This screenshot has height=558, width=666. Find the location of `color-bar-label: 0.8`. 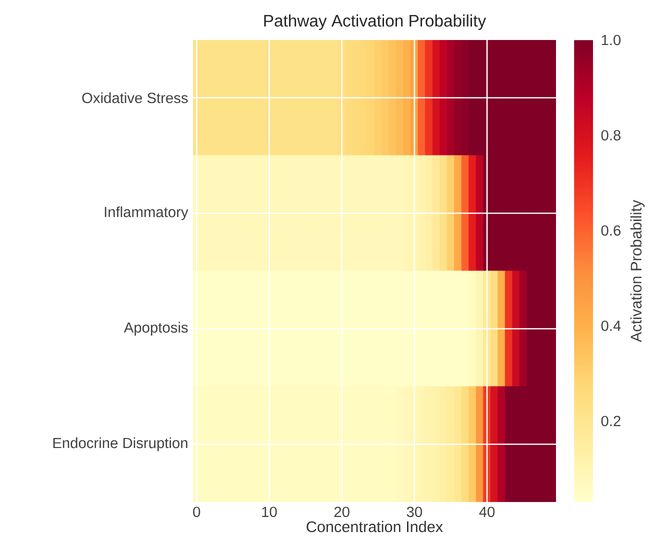

color-bar-label: 0.8 is located at coordinates (611, 135).